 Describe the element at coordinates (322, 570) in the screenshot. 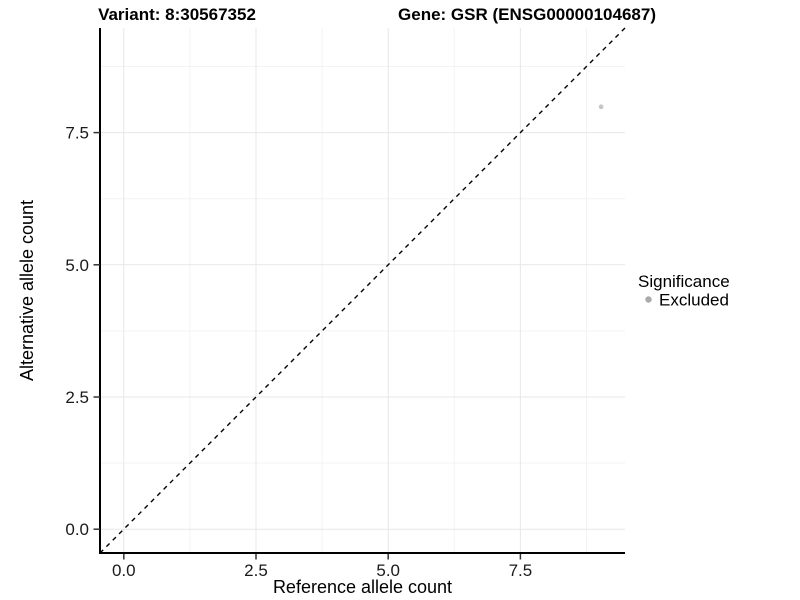

I see `x-axis-tick-labels: 0.0 2.5 5.0 7.5` at that location.